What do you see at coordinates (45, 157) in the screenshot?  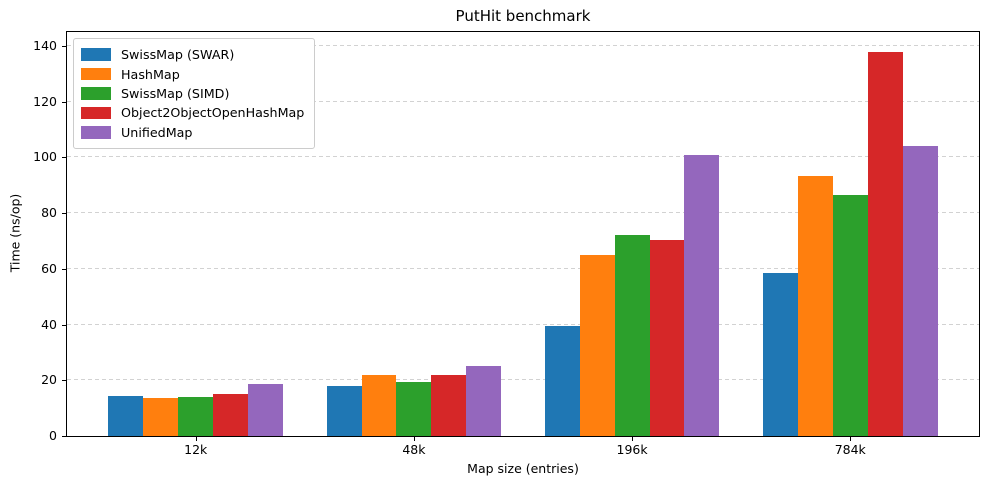 I see `y-tick-label-100: 100` at bounding box center [45, 157].